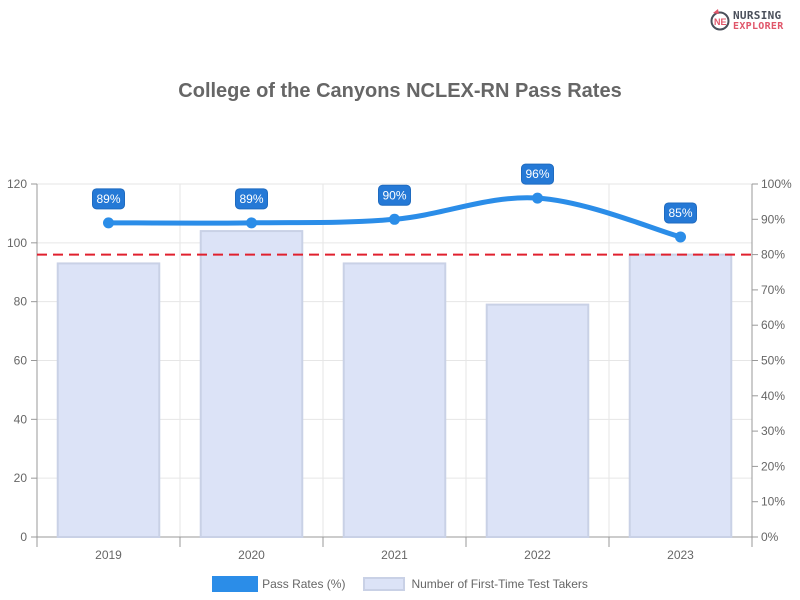  Describe the element at coordinates (21, 478) in the screenshot. I see `y-left-tick: 20` at that location.